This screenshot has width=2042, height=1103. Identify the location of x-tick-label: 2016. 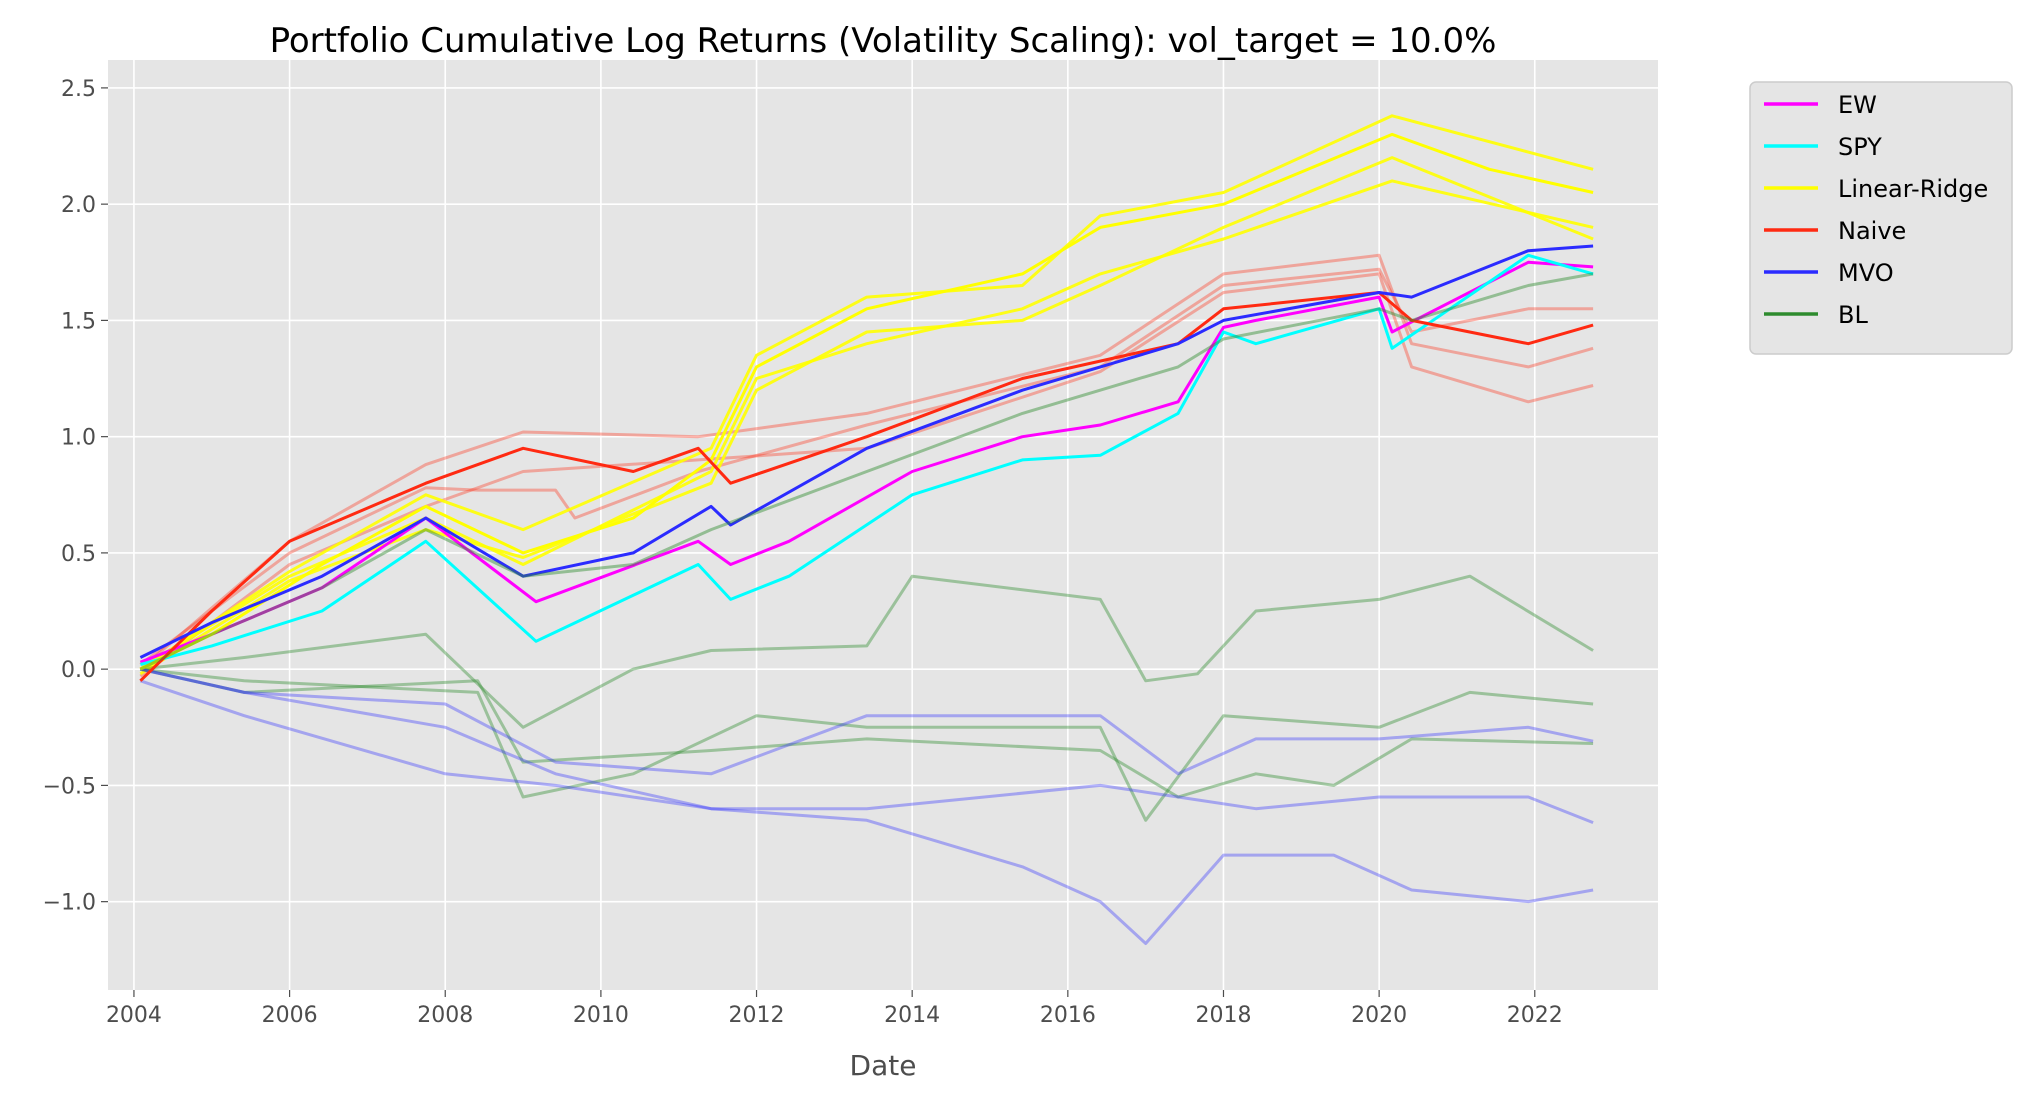
(1068, 1015).